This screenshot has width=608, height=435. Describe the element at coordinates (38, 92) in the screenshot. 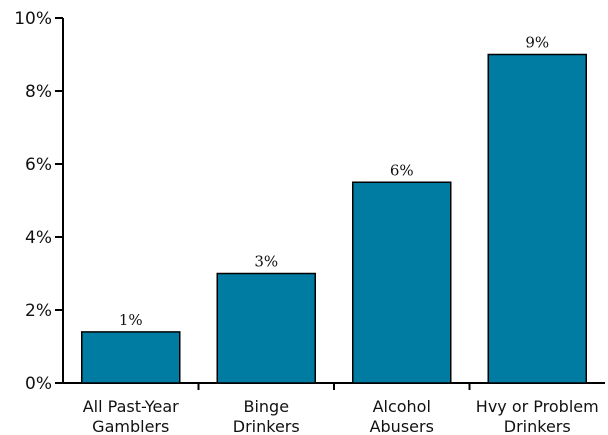

I see `y-tick-label: 8%` at that location.